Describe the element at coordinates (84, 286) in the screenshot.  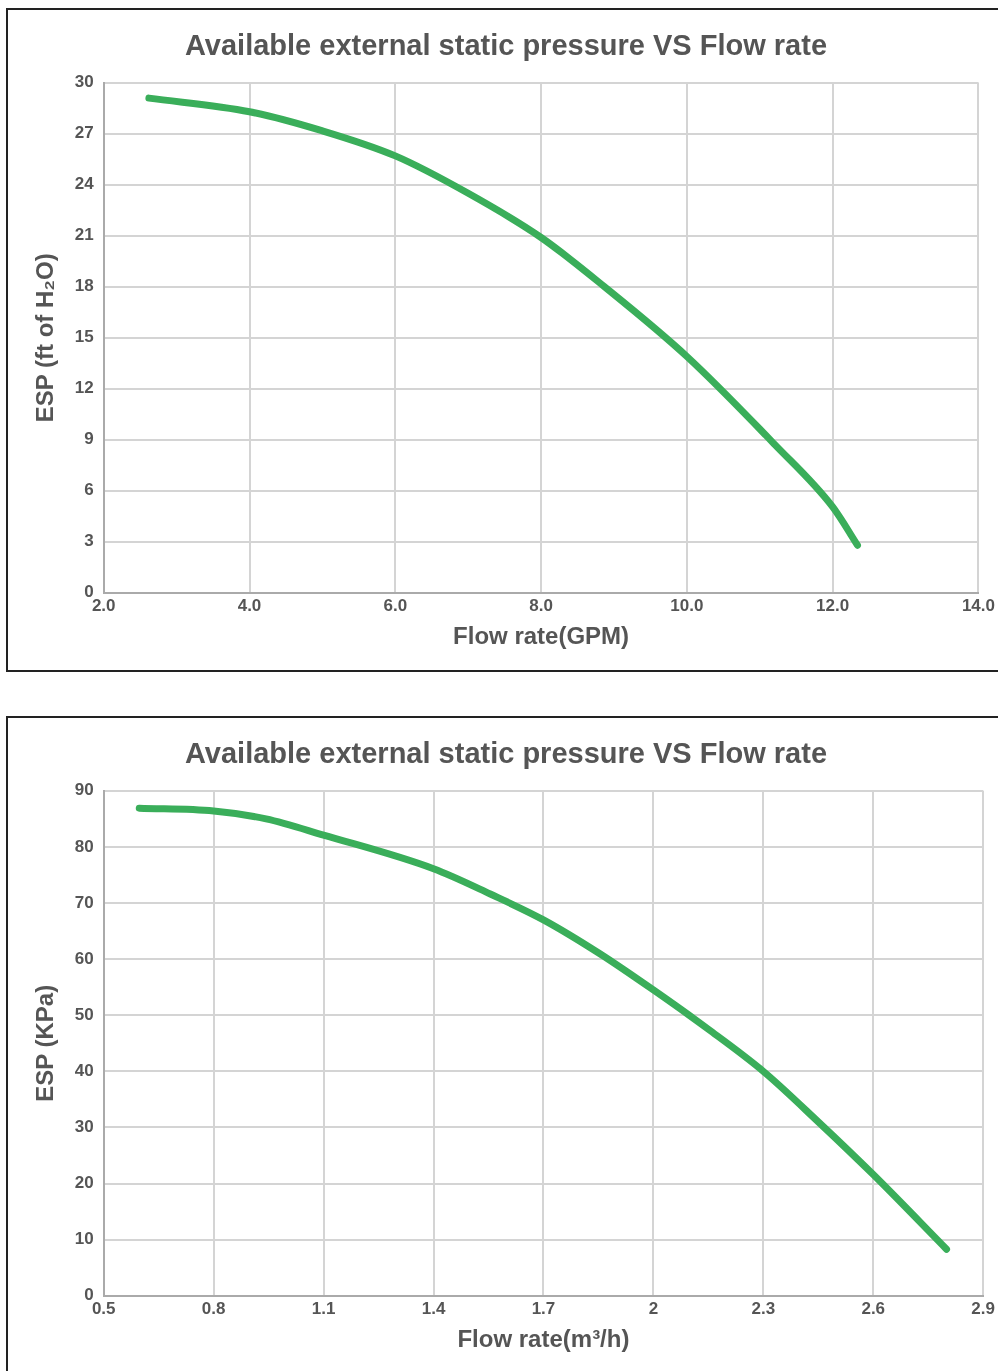
I see `y-tick-label: 18` at that location.